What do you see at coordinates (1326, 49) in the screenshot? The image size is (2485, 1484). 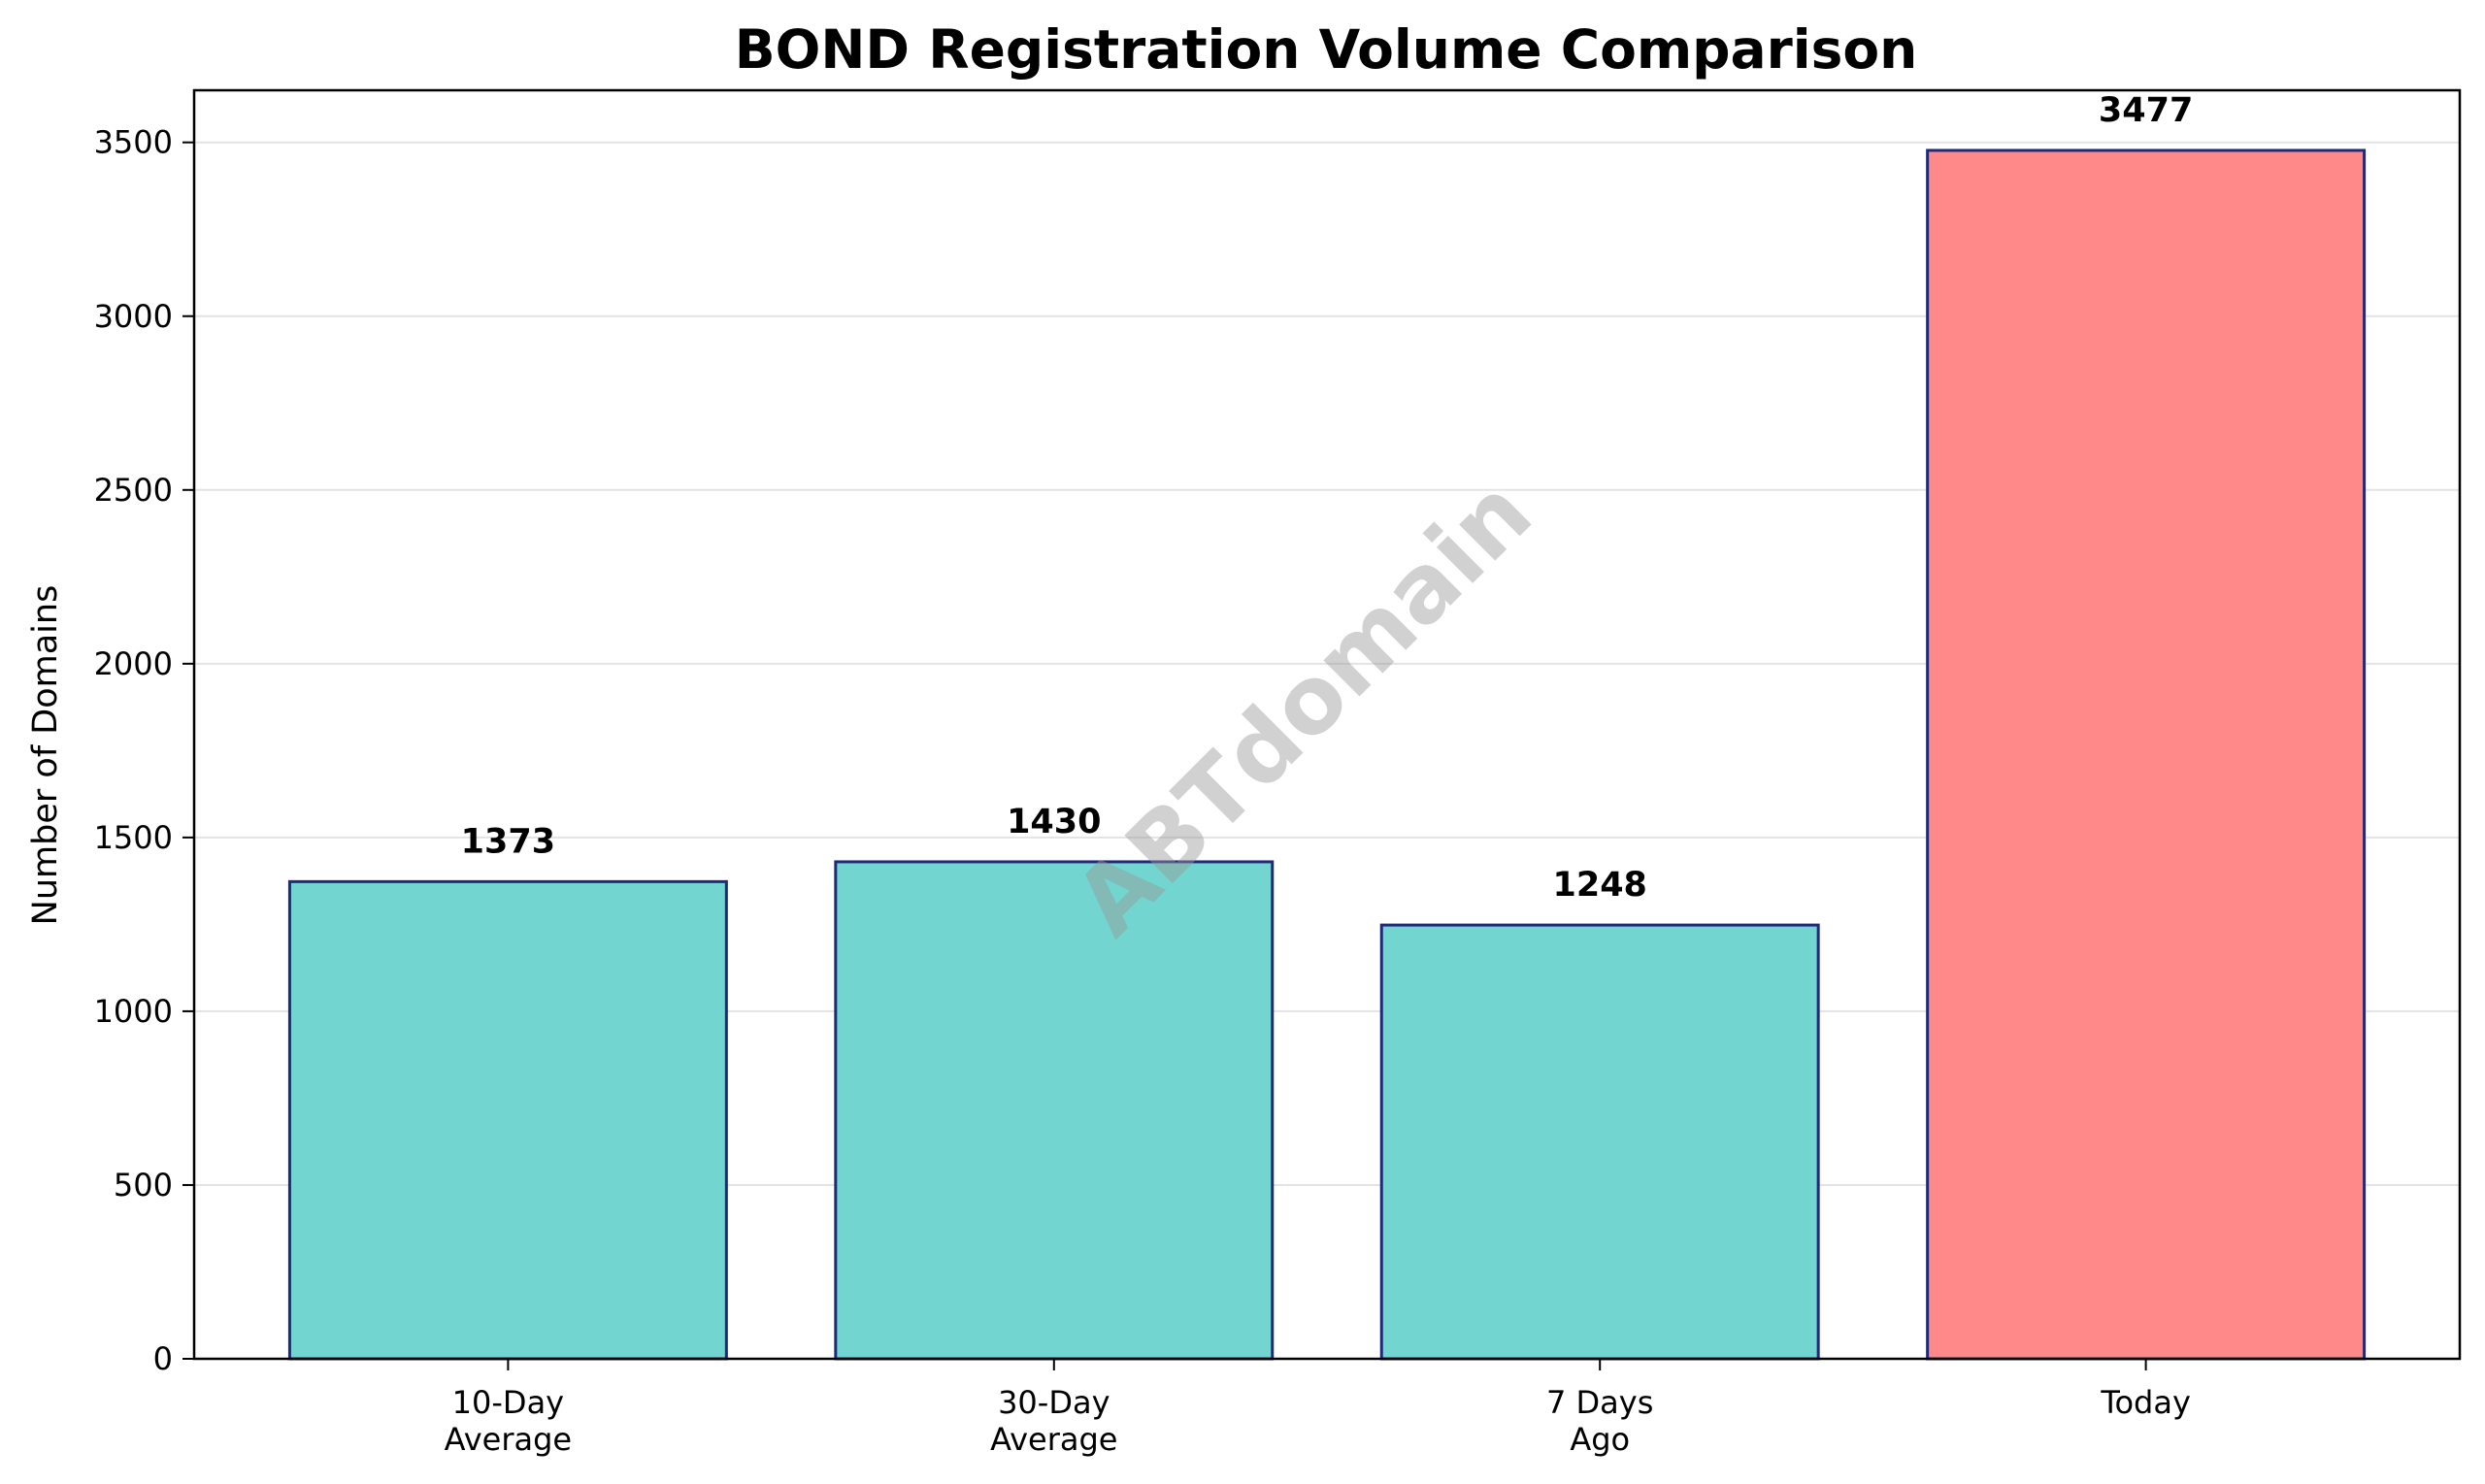 I see `chart-title: BOND Registration Volume Comparison` at bounding box center [1326, 49].